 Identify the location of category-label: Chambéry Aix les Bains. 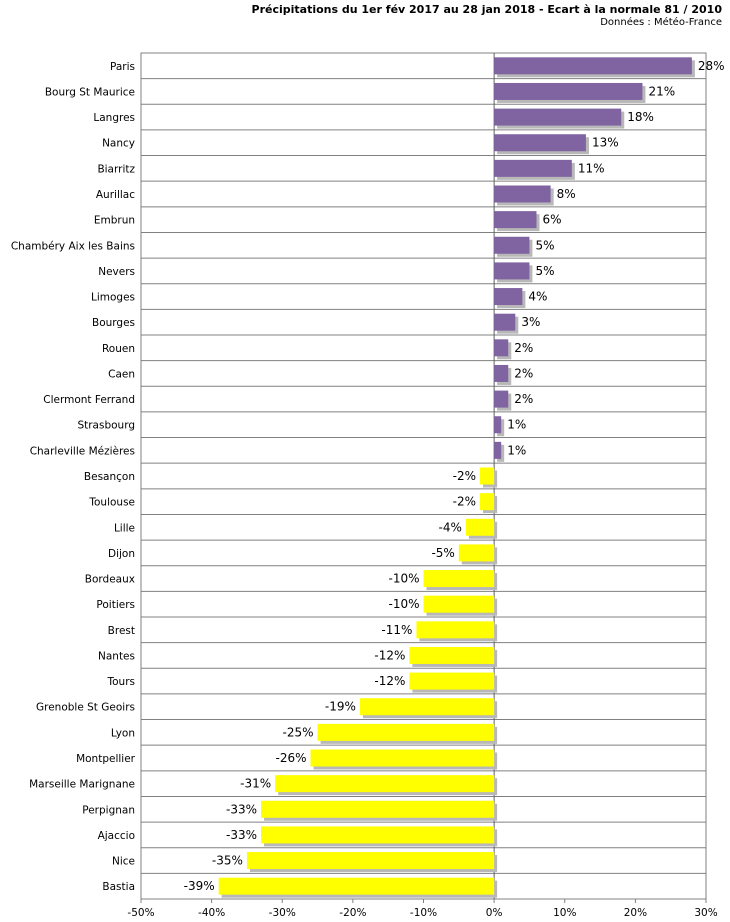
(73, 246).